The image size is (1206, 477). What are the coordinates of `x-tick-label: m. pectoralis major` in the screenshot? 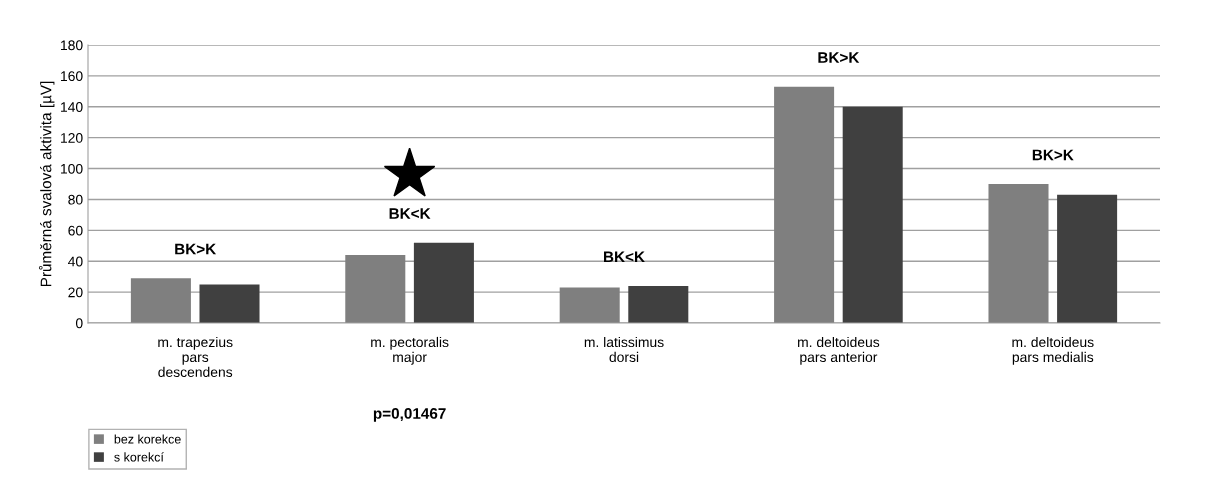 It's located at (410, 350).